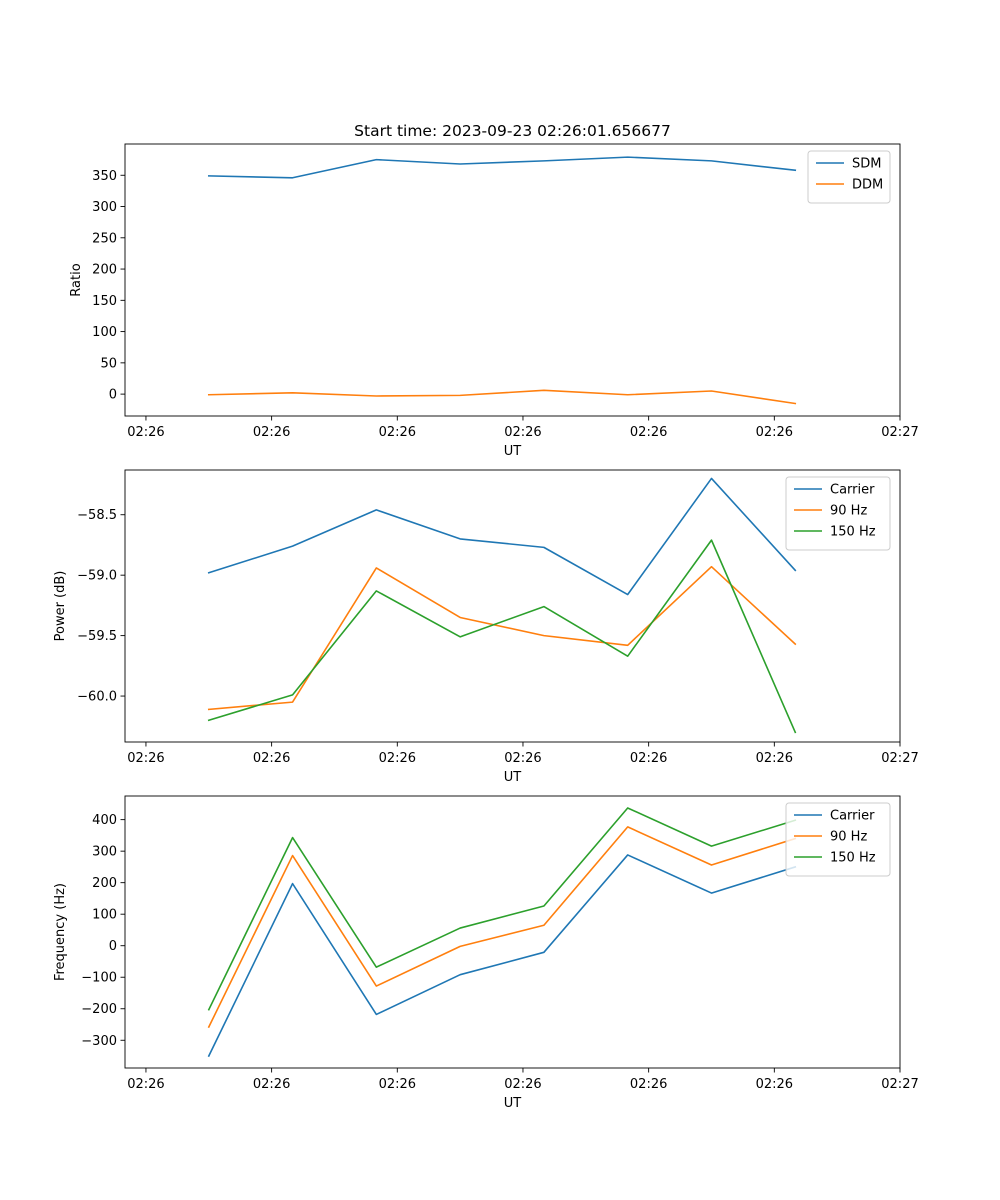 This screenshot has height=1200, width=1000. What do you see at coordinates (97, 636) in the screenshot?
I see `y-tick-label: −59.5` at bounding box center [97, 636].